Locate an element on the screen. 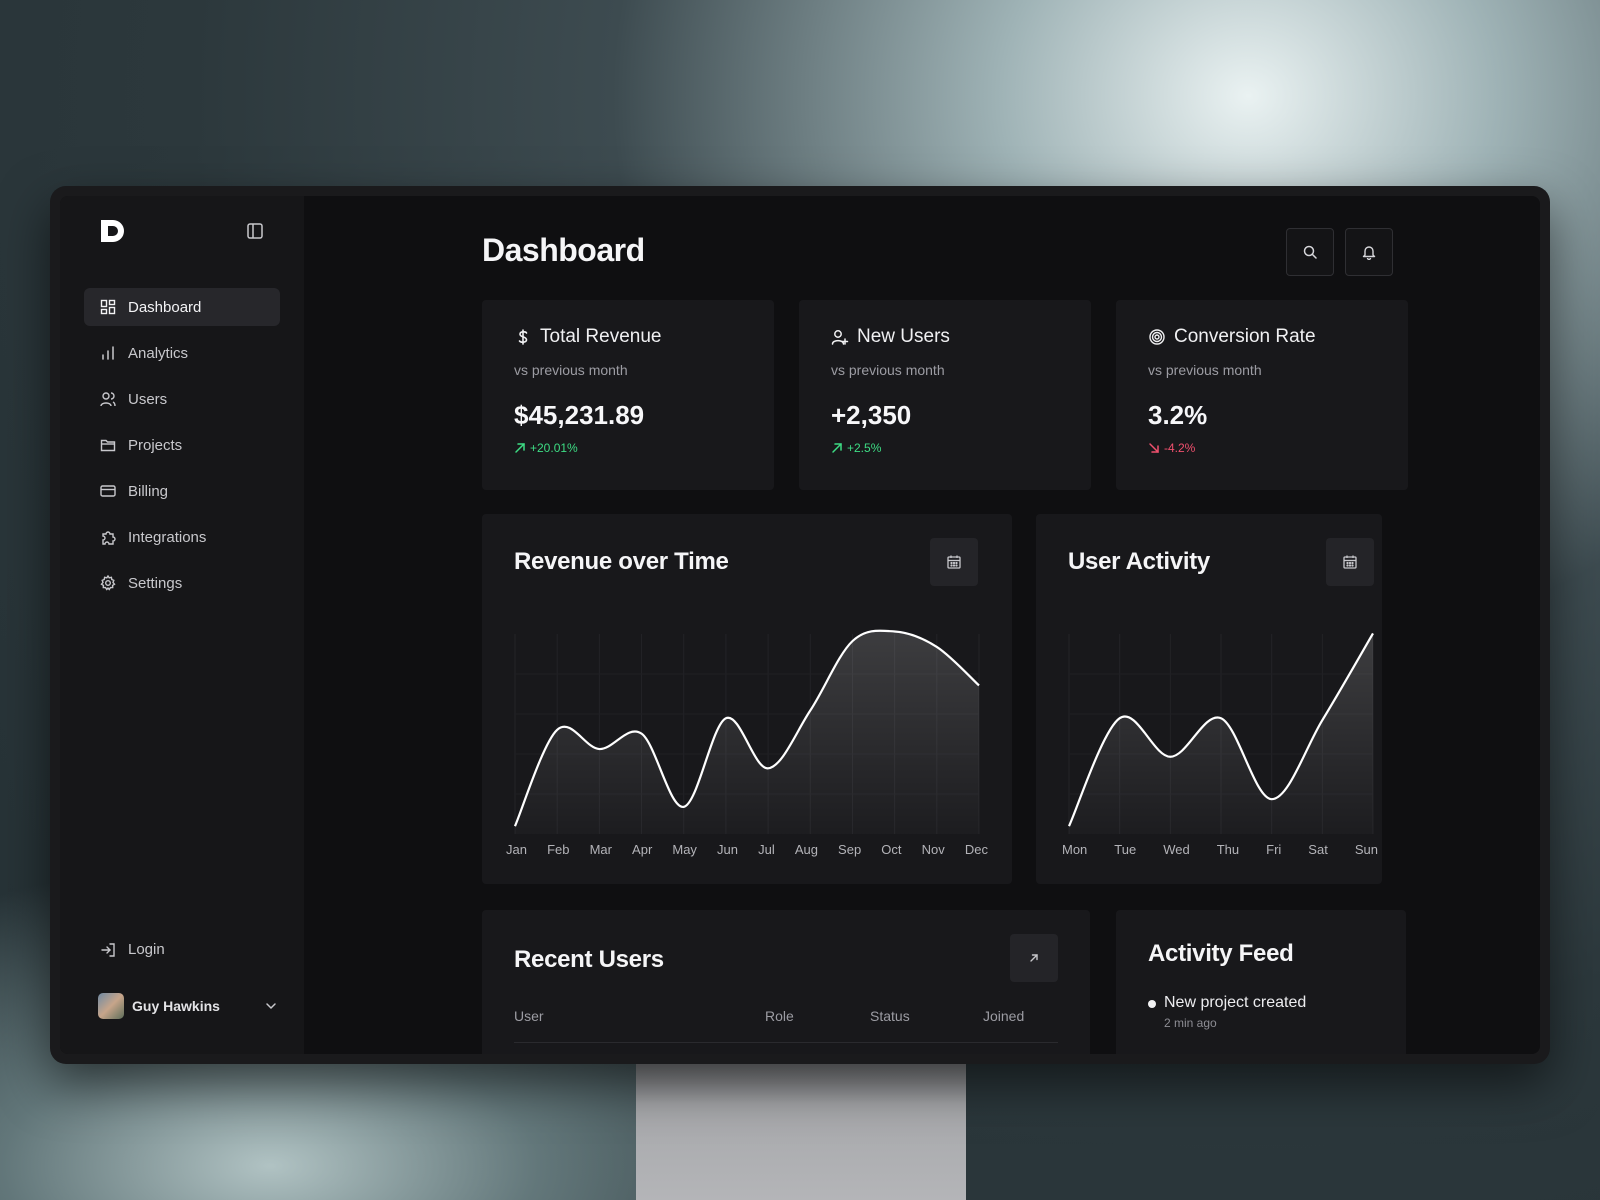 The width and height of the screenshot is (1600, 1200). panel-title: Recent Users is located at coordinates (589, 959).